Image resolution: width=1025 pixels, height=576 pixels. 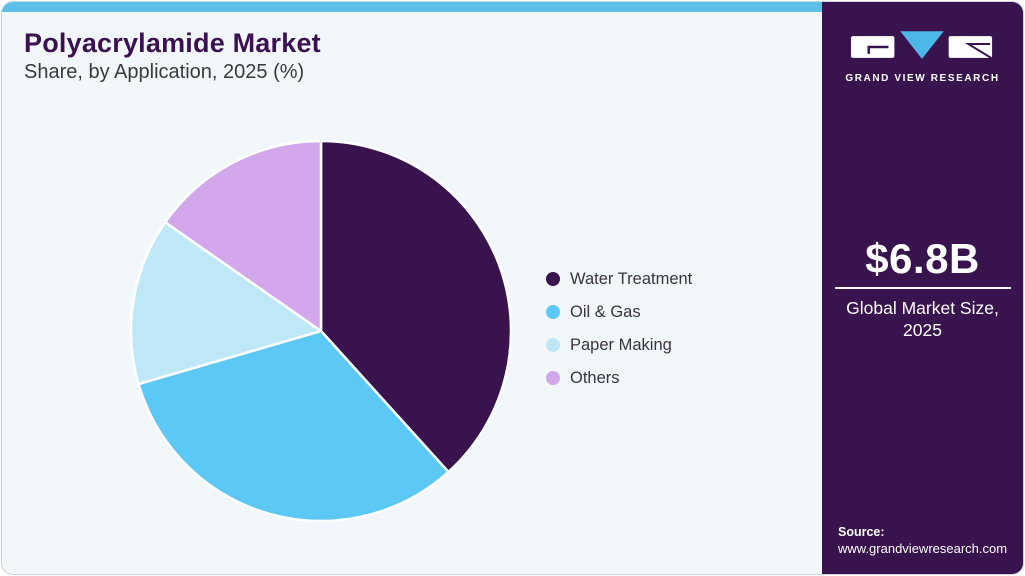 I want to click on logo-block: GRAND VIEW RESEARCH, so click(x=922, y=43).